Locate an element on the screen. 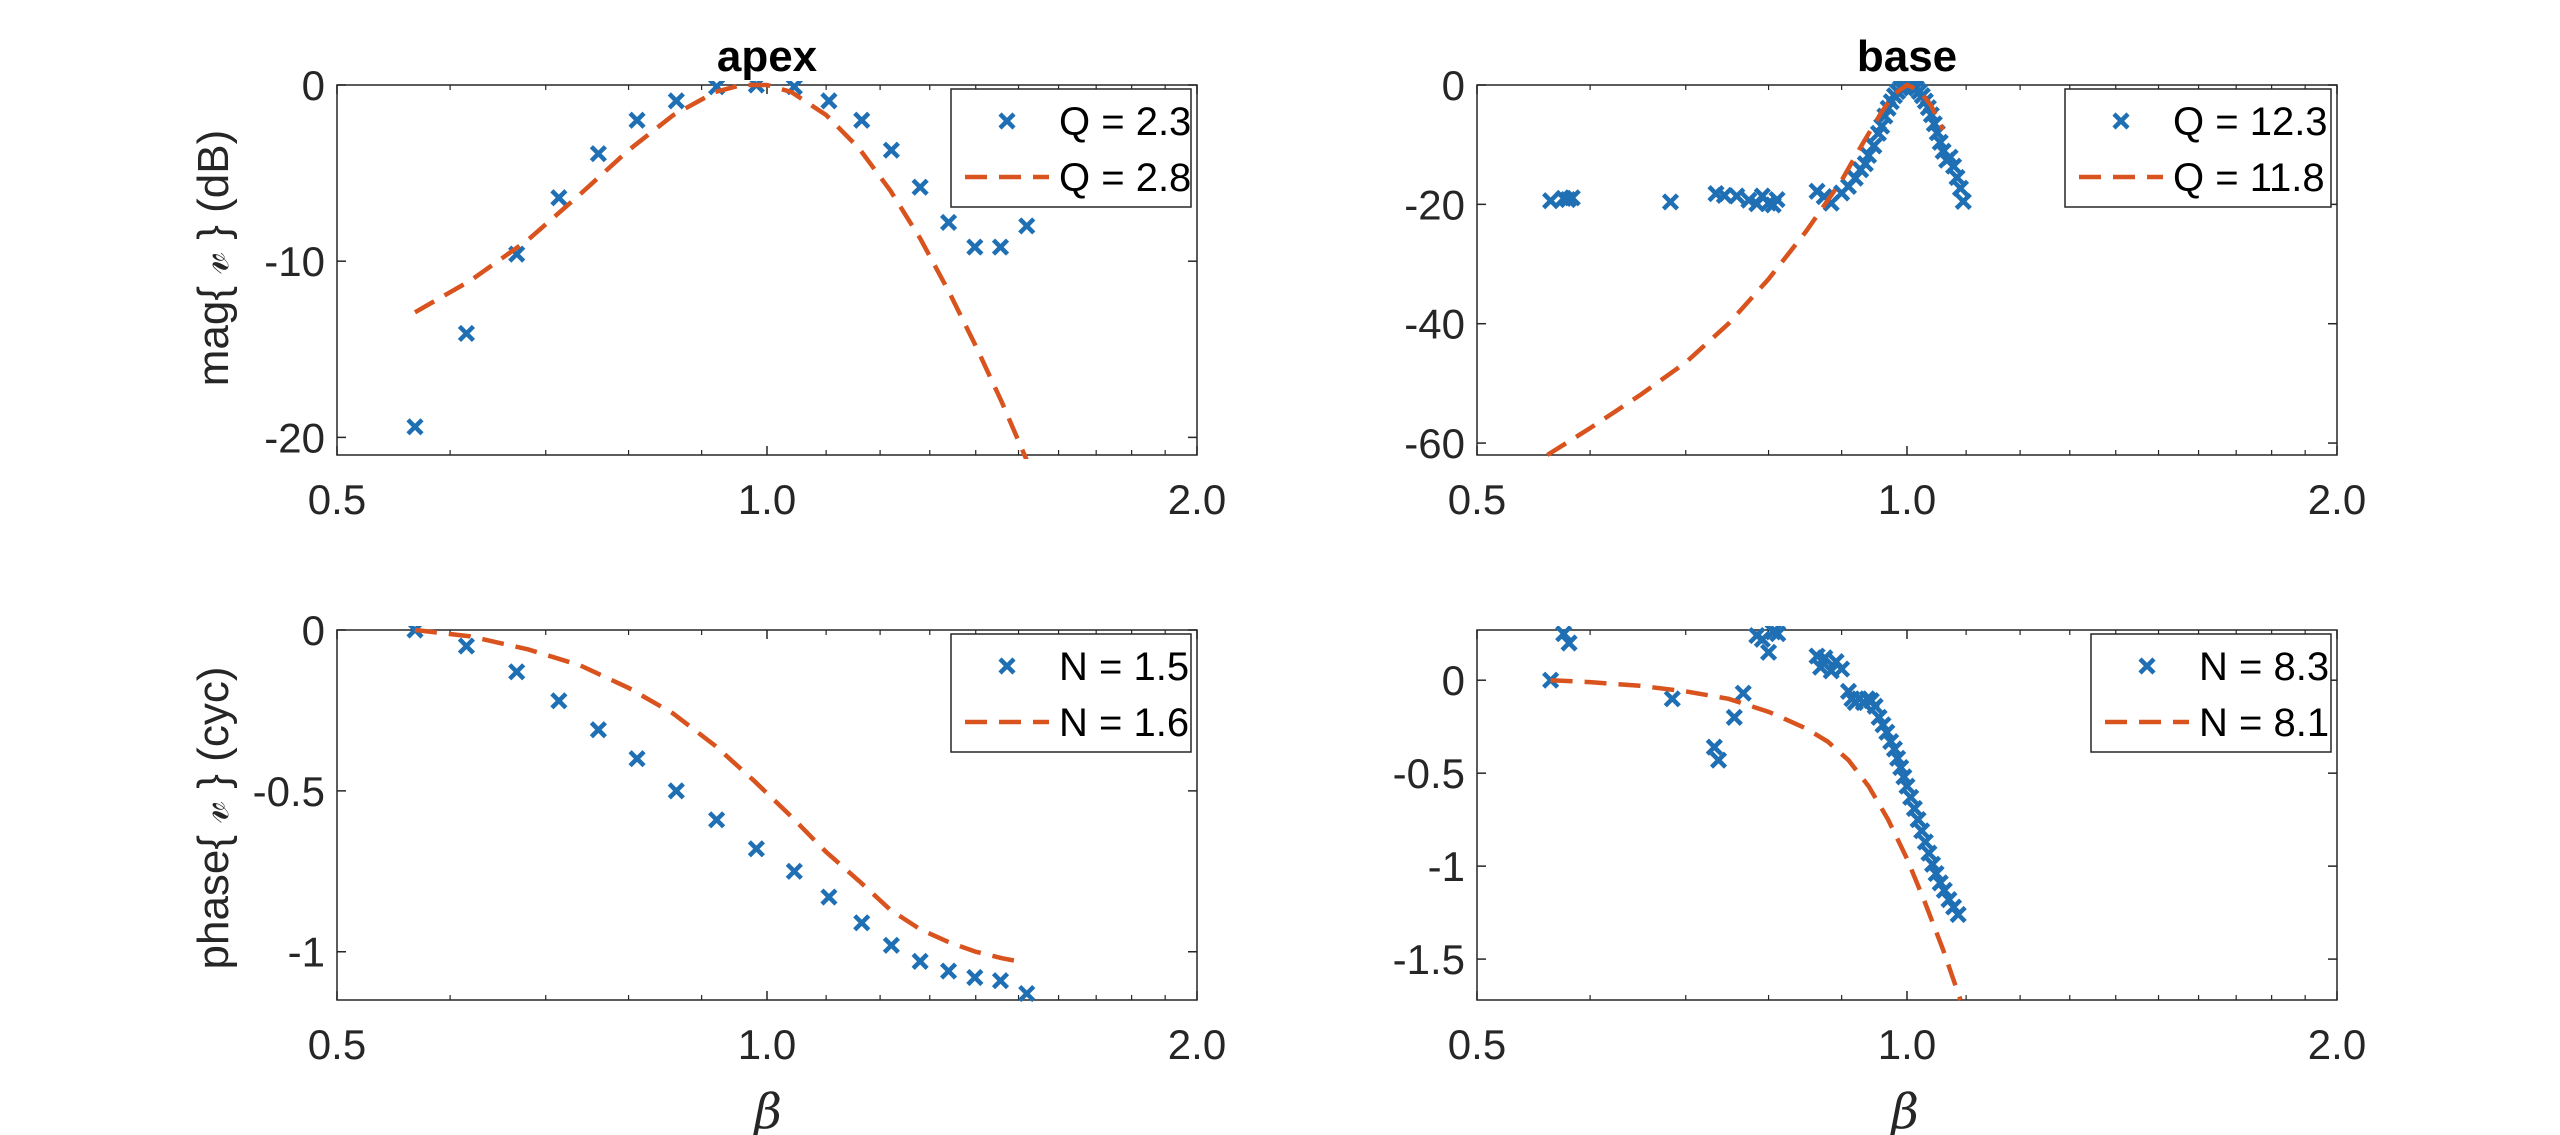 This screenshot has height=1135, width=2560. apex-phase-ytick-label: 0 is located at coordinates (313, 630).